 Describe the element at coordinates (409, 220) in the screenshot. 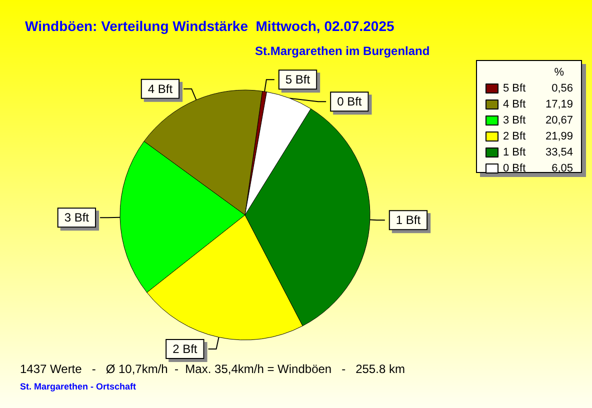

I see `slice-label: 1 Bft` at that location.